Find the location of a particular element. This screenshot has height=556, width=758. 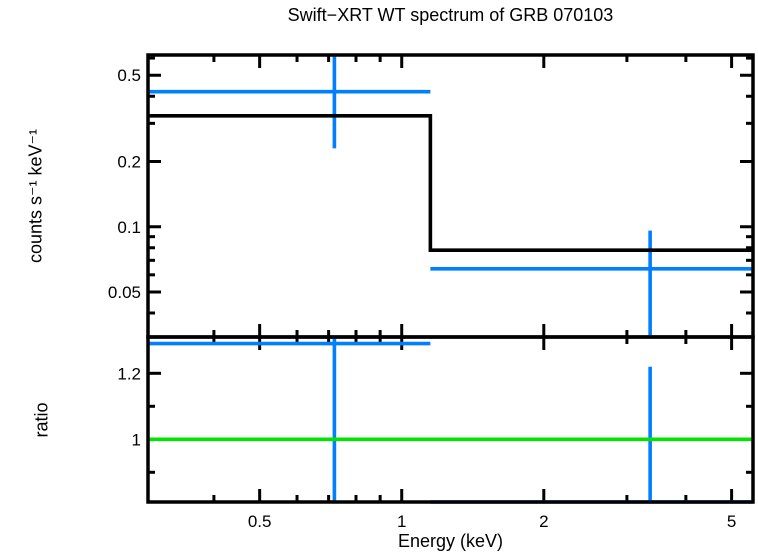

x-tick-label: 0.5 is located at coordinates (260, 521).